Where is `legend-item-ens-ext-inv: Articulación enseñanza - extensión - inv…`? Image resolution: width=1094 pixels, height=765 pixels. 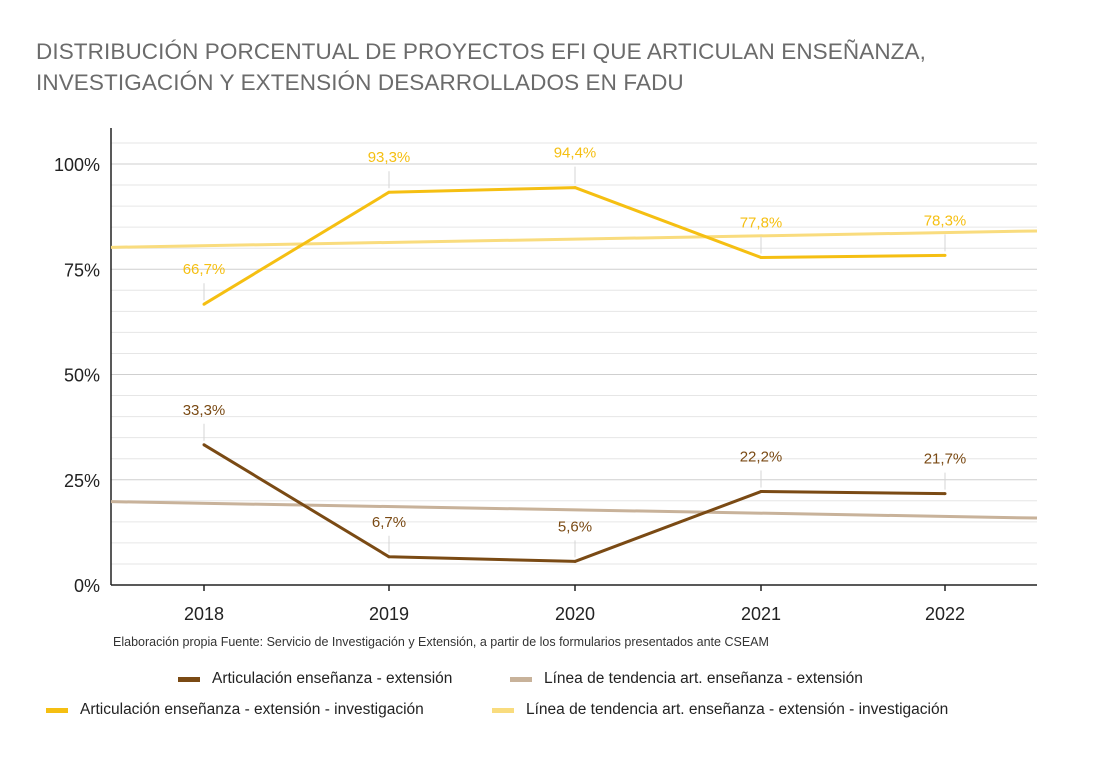
legend-item-ens-ext-inv: Articulación enseñanza - extensión - inv… is located at coordinates (235, 710).